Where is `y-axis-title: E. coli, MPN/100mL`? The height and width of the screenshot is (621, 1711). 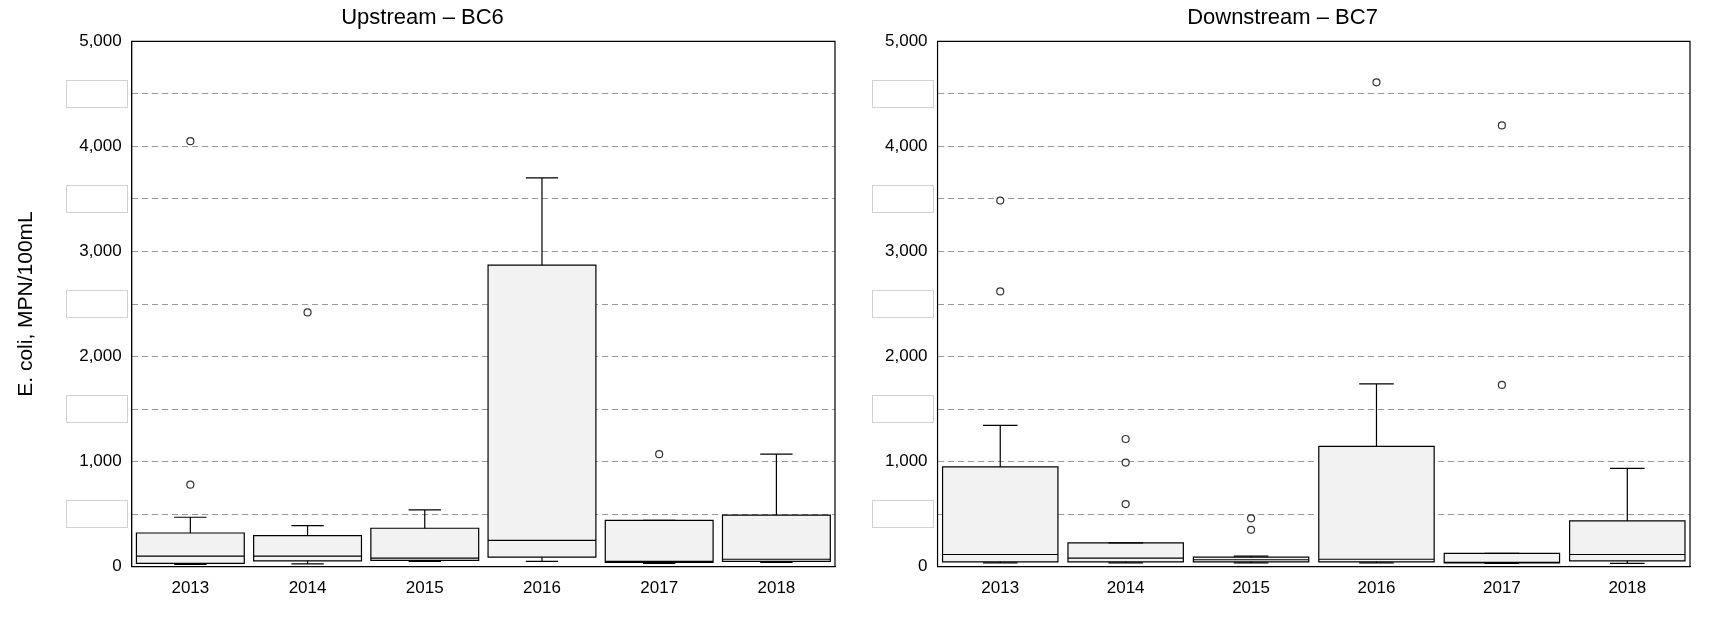
y-axis-title: E. coli, MPN/100mL is located at coordinates (25, 304).